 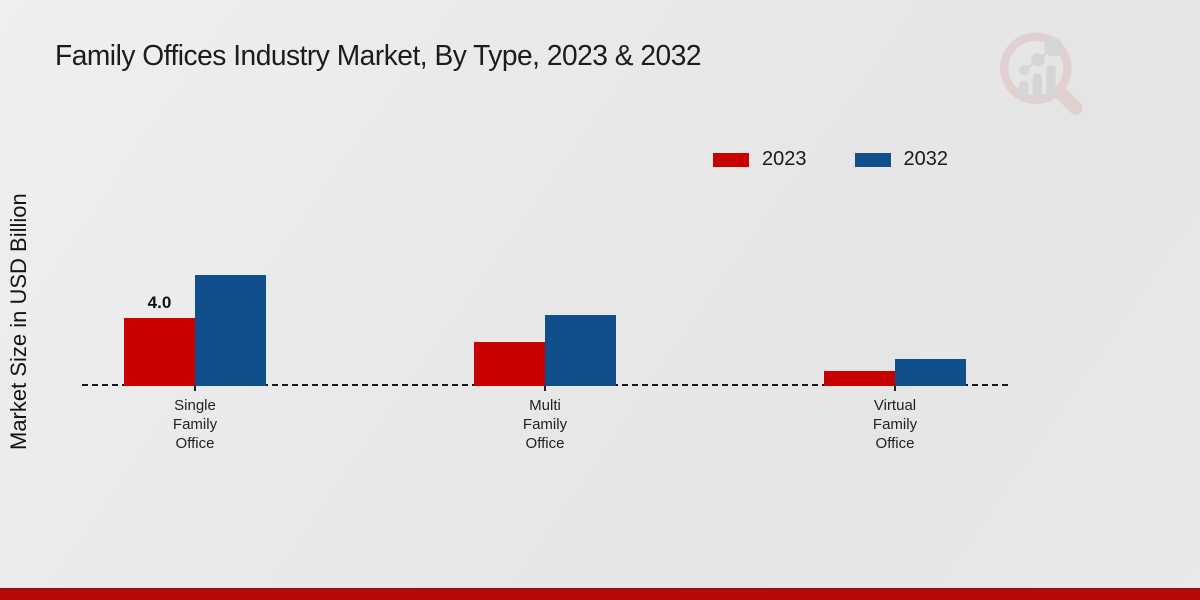 I want to click on bar-2032-single-family-office, so click(x=230, y=330).